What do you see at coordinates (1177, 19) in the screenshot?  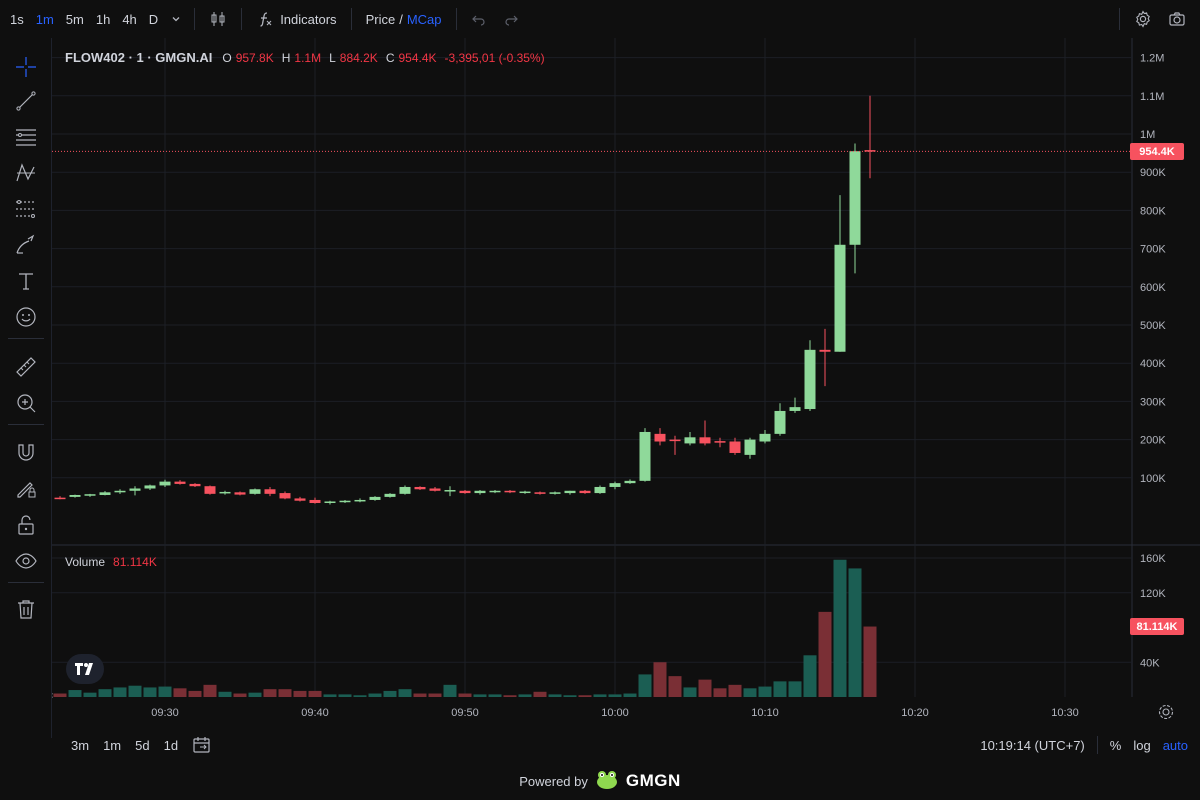 I see `camera-icon` at bounding box center [1177, 19].